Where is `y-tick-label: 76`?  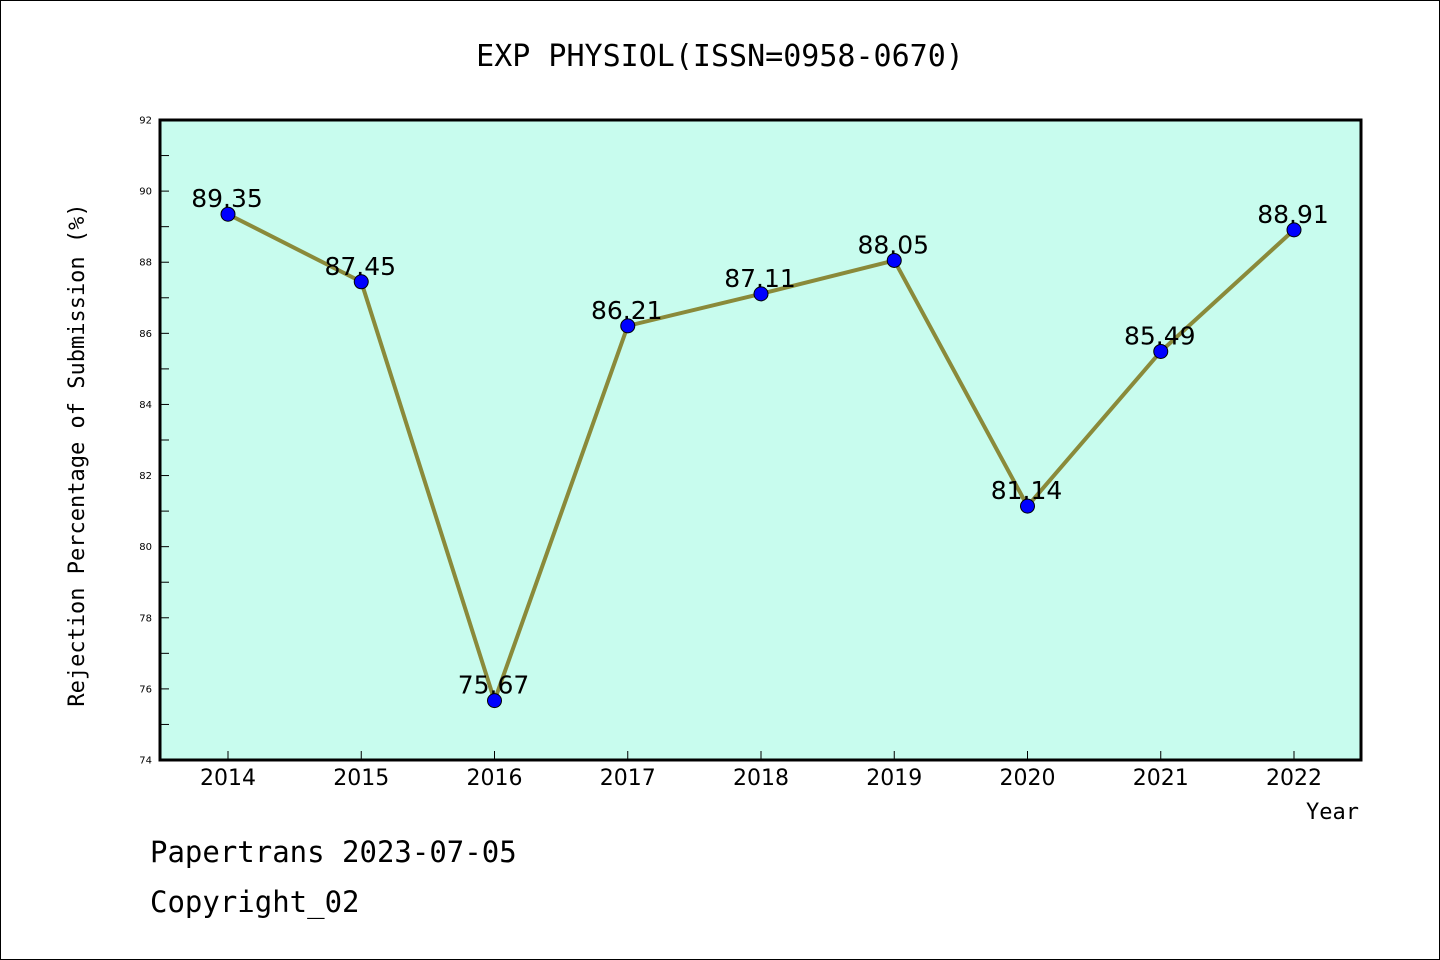
y-tick-label: 76 is located at coordinates (145, 689).